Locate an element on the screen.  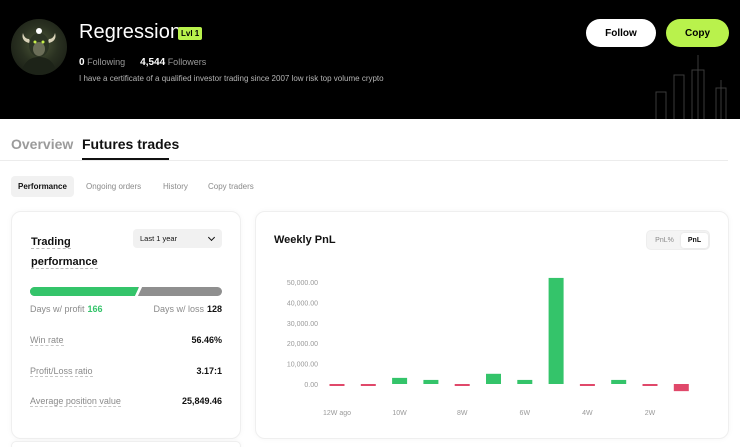
decorative-chart-graphic is located at coordinates (691, 87).